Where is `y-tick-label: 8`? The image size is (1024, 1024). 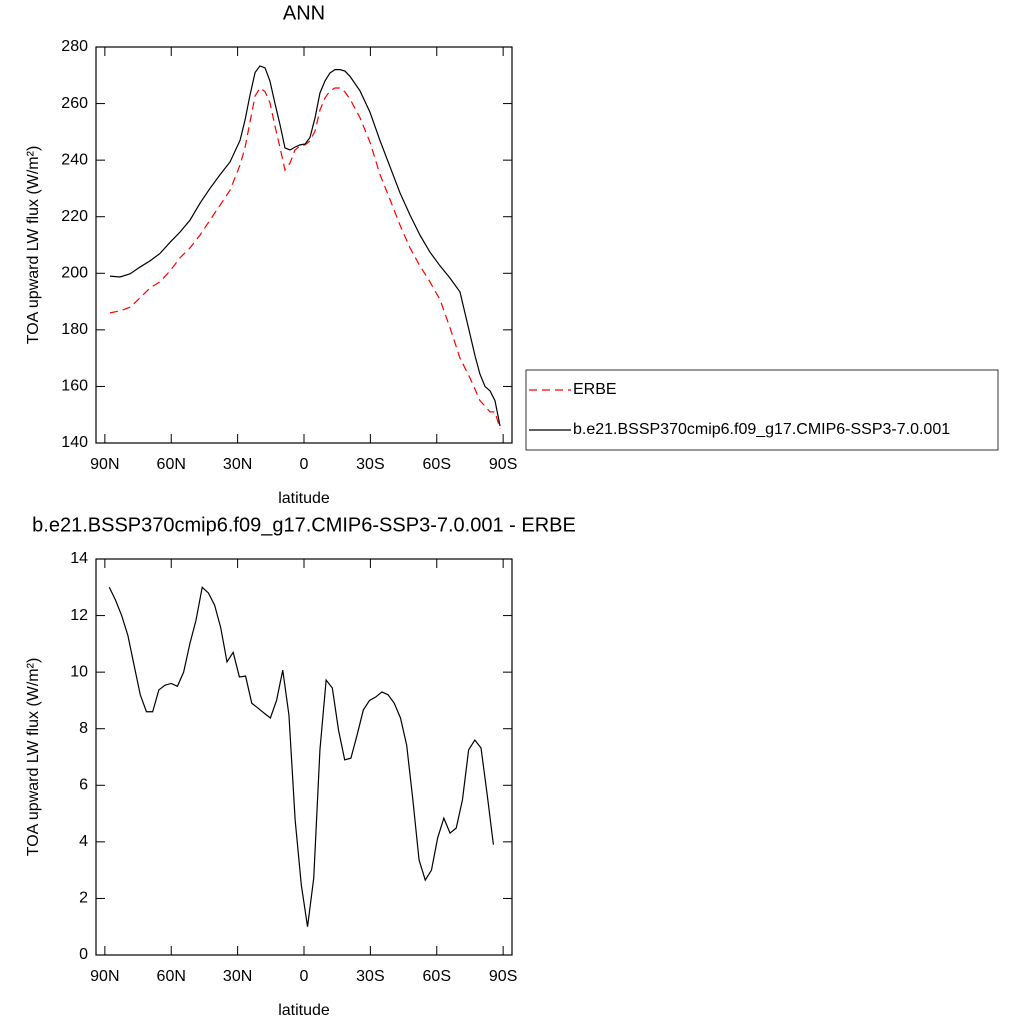 y-tick-label: 8 is located at coordinates (83, 728).